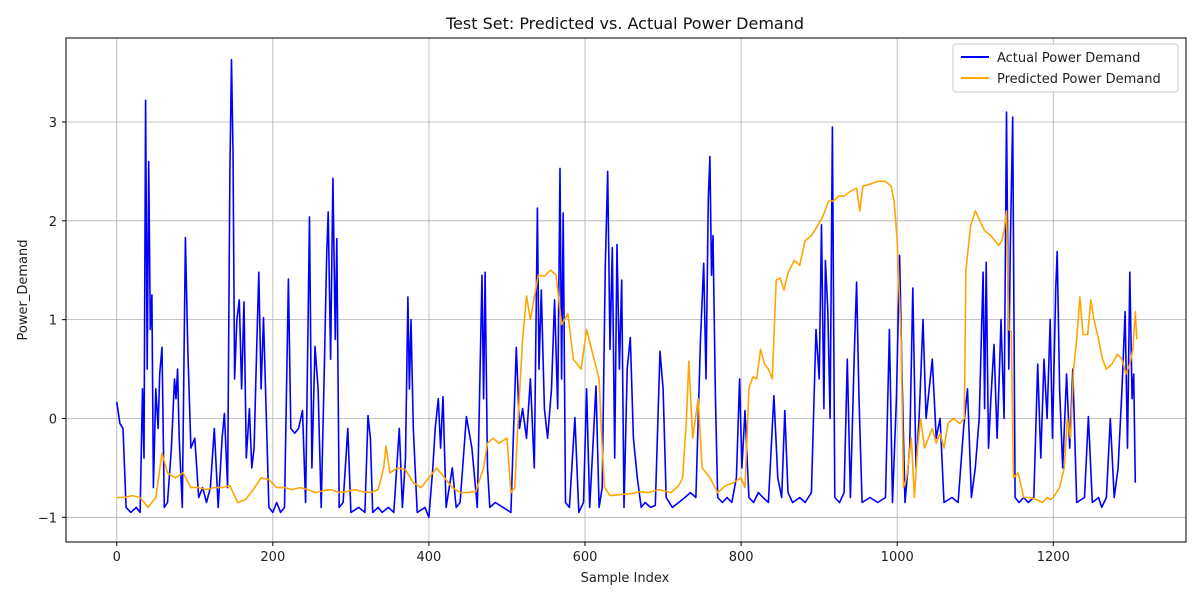 Image resolution: width=1200 pixels, height=600 pixels. What do you see at coordinates (1079, 79) in the screenshot?
I see `legend-entry: Predicted Power Demand` at bounding box center [1079, 79].